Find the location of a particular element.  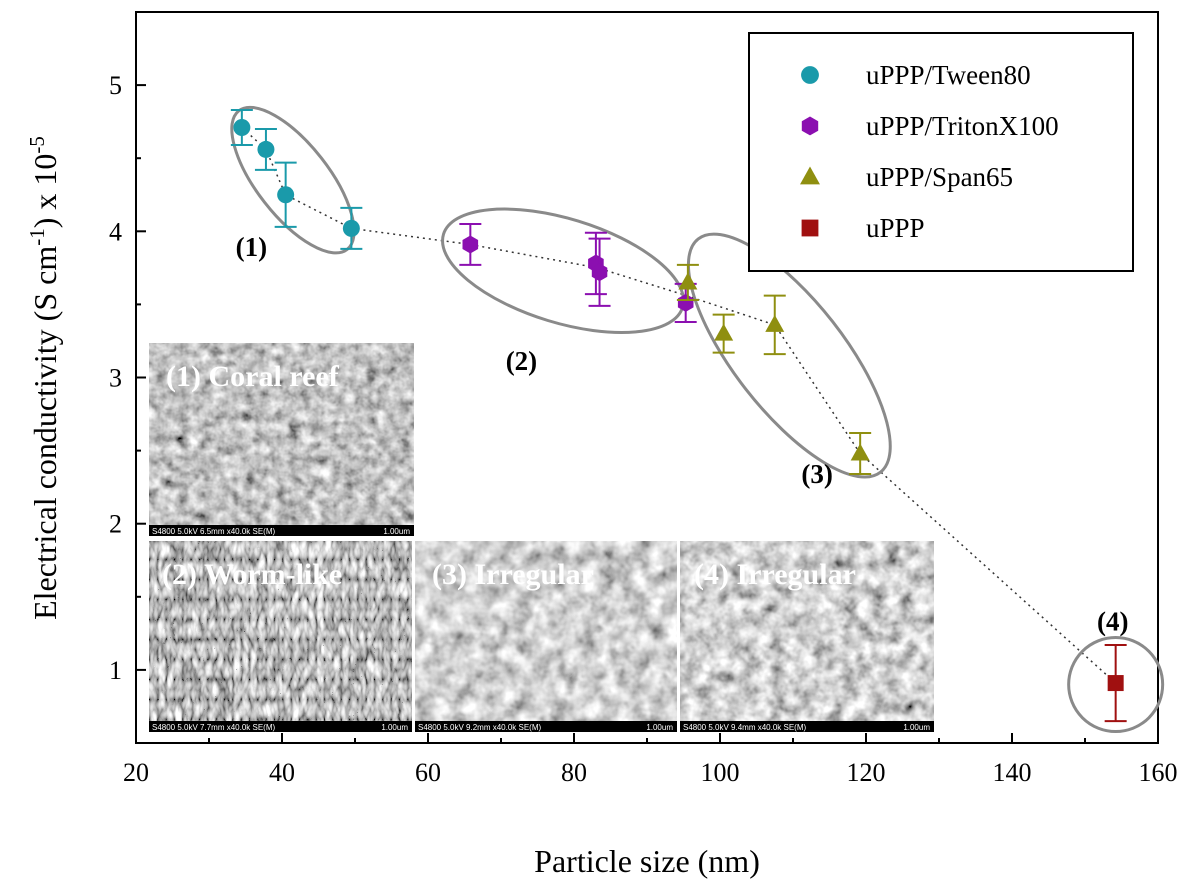

group-label-4: (4) is located at coordinates (1112, 621).